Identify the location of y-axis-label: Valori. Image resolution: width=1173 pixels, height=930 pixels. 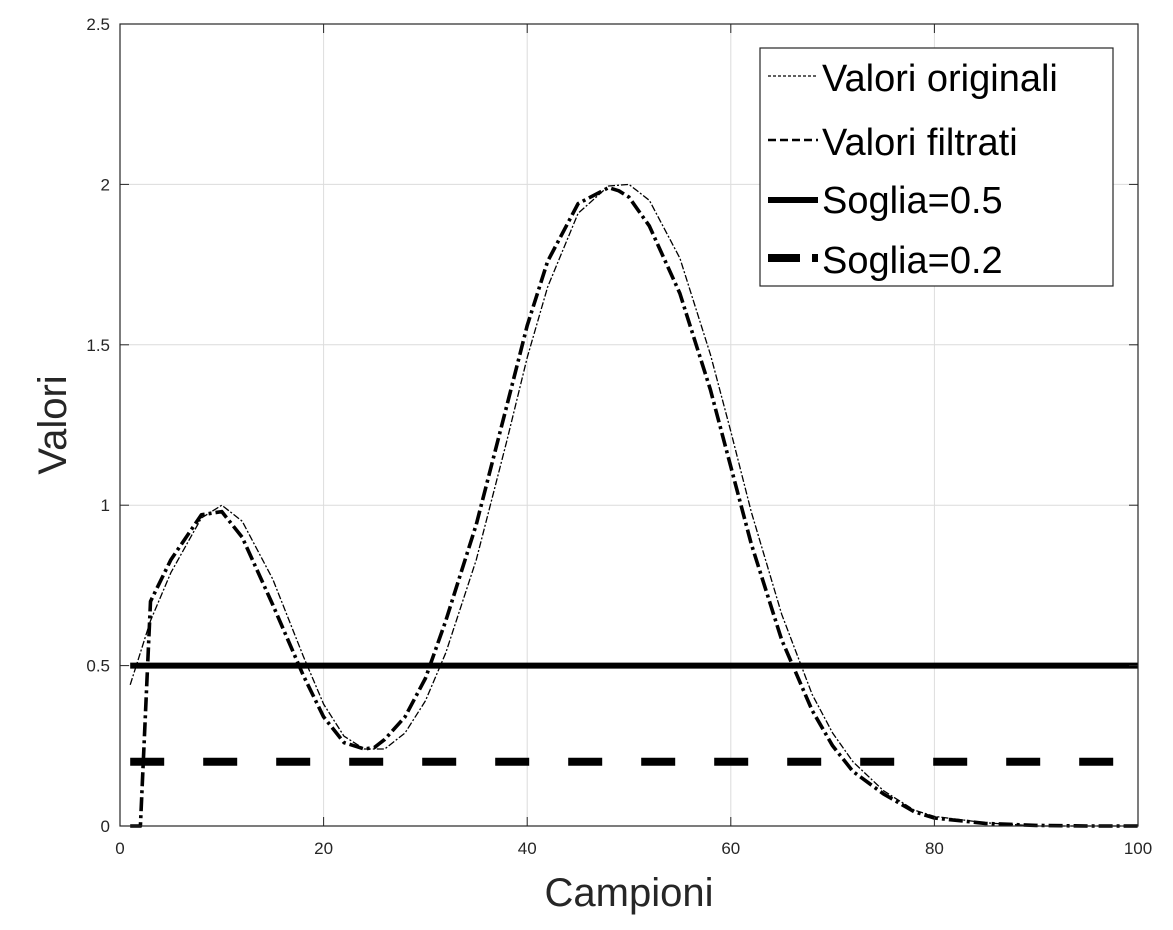
(53, 424).